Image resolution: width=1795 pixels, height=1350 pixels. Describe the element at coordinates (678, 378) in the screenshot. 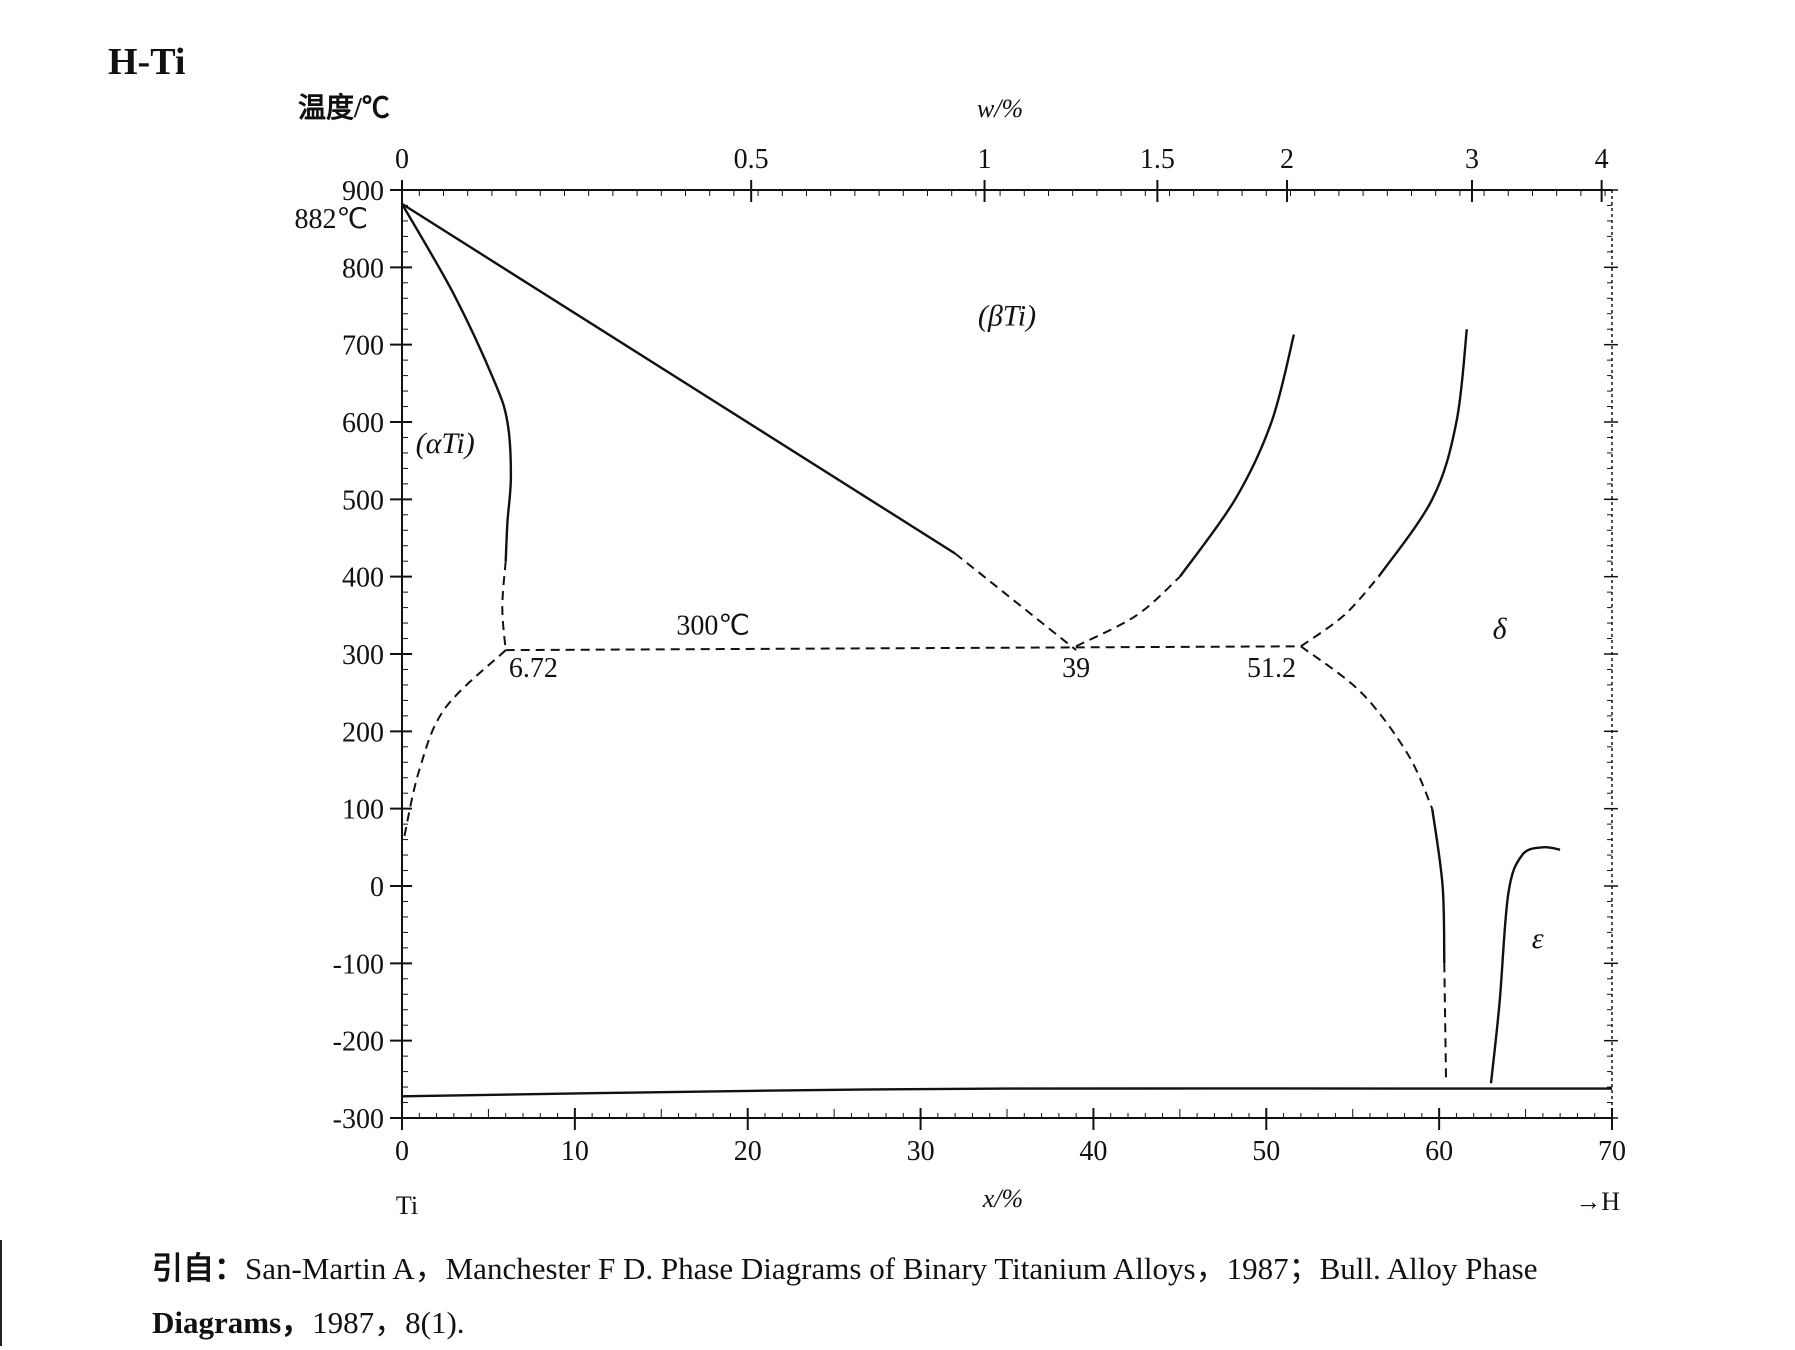

I see `boundary-beta-transus` at that location.